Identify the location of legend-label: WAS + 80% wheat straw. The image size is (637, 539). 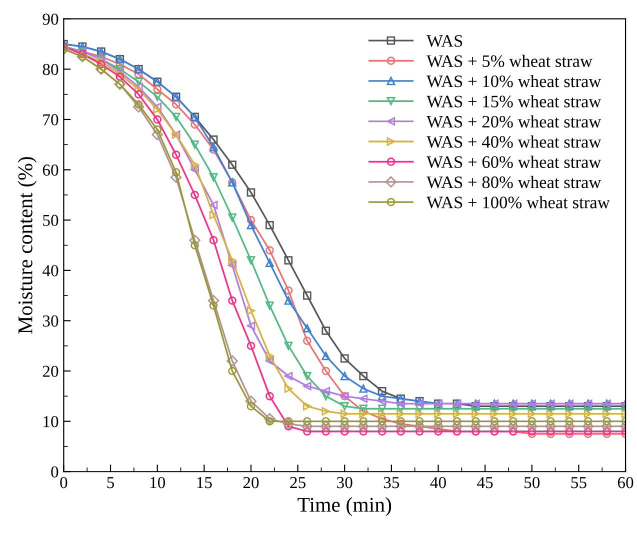
(514, 182).